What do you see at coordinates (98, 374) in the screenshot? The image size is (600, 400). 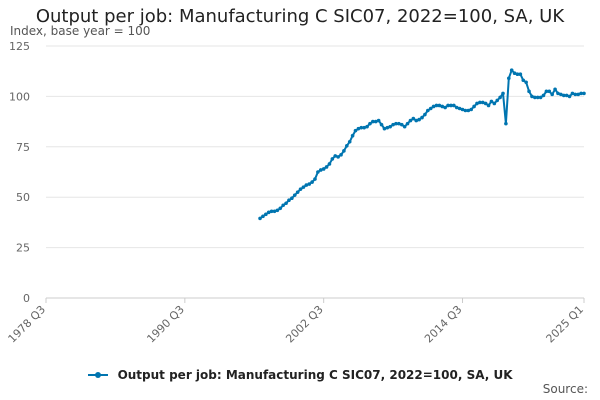 I see `legend-swatch-icon` at bounding box center [98, 374].